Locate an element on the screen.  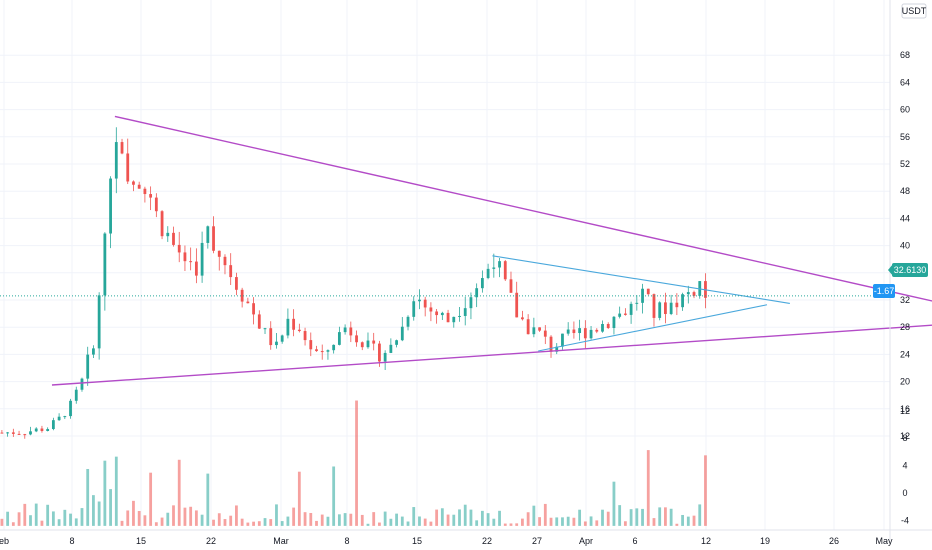
price-tick-label: 28 is located at coordinates (905, 327).